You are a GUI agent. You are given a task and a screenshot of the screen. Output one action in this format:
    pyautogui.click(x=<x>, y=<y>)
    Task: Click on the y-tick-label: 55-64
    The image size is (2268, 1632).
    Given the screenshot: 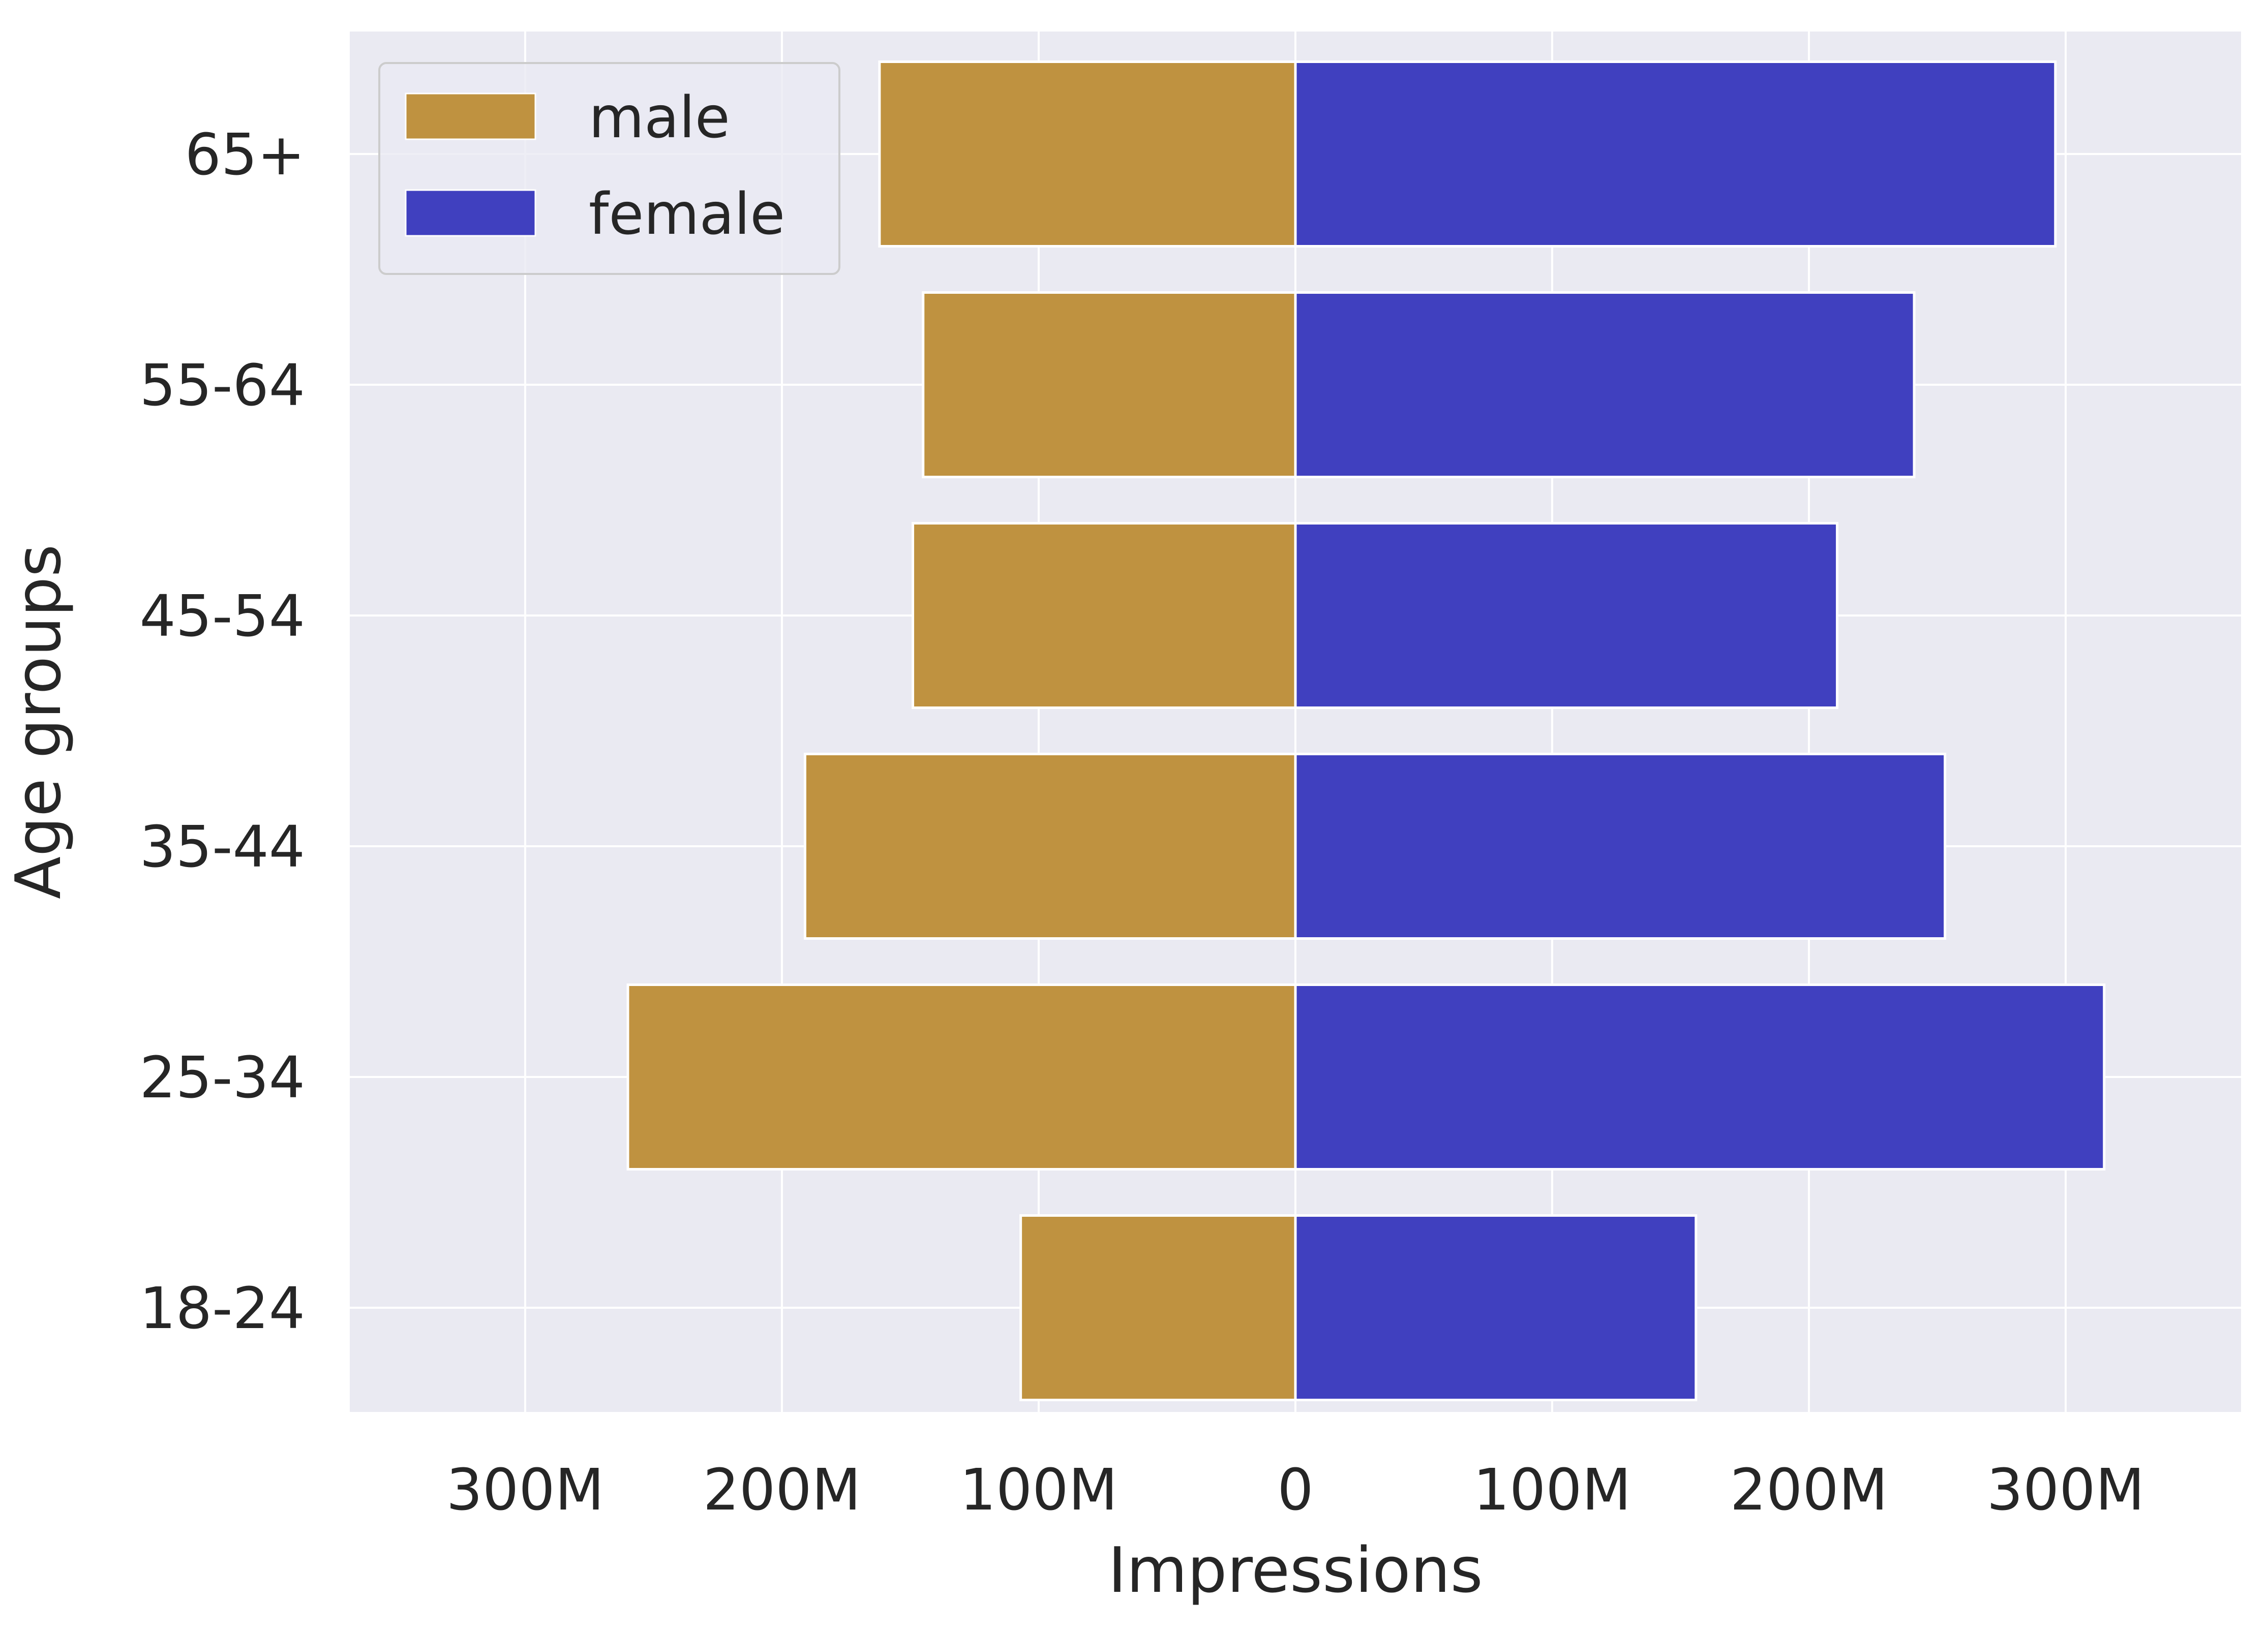 What is the action you would take?
    pyautogui.click(x=223, y=386)
    